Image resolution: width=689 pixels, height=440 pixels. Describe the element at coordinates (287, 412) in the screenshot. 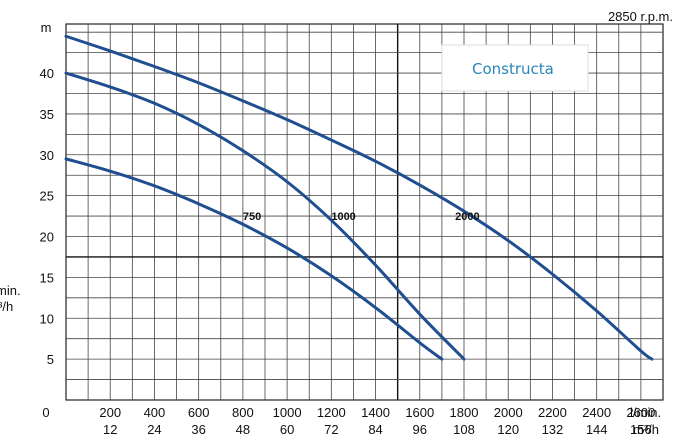

I see `x-tick-label-lmin: 1000` at that location.